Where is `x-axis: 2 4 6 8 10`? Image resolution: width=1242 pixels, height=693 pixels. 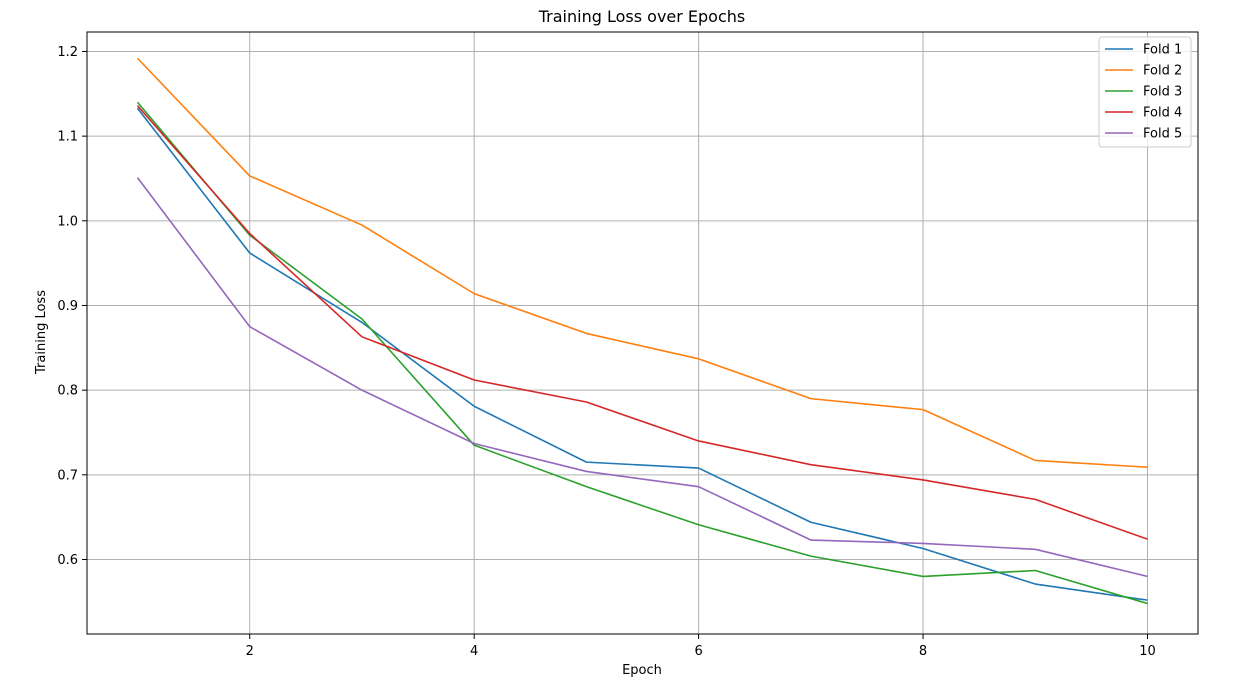
x-axis: 2 4 6 8 10 is located at coordinates (701, 646).